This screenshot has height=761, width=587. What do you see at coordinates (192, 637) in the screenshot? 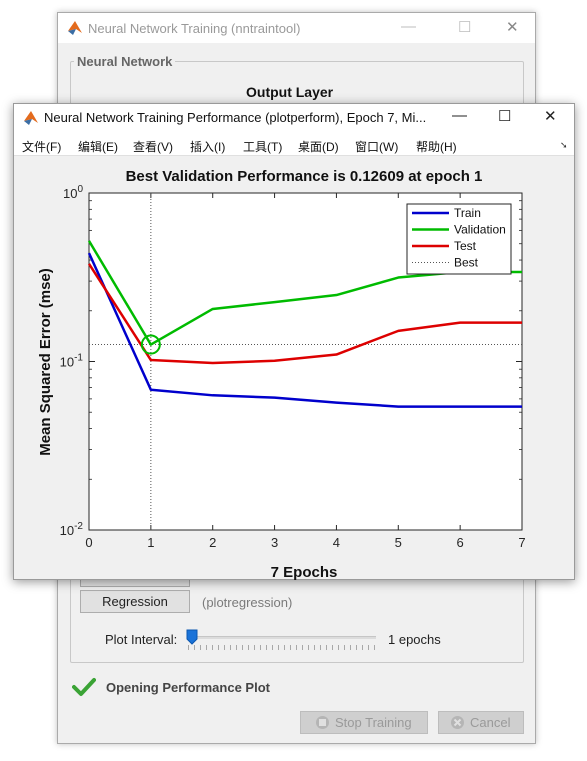
I see `slider-thumb` at bounding box center [192, 637].